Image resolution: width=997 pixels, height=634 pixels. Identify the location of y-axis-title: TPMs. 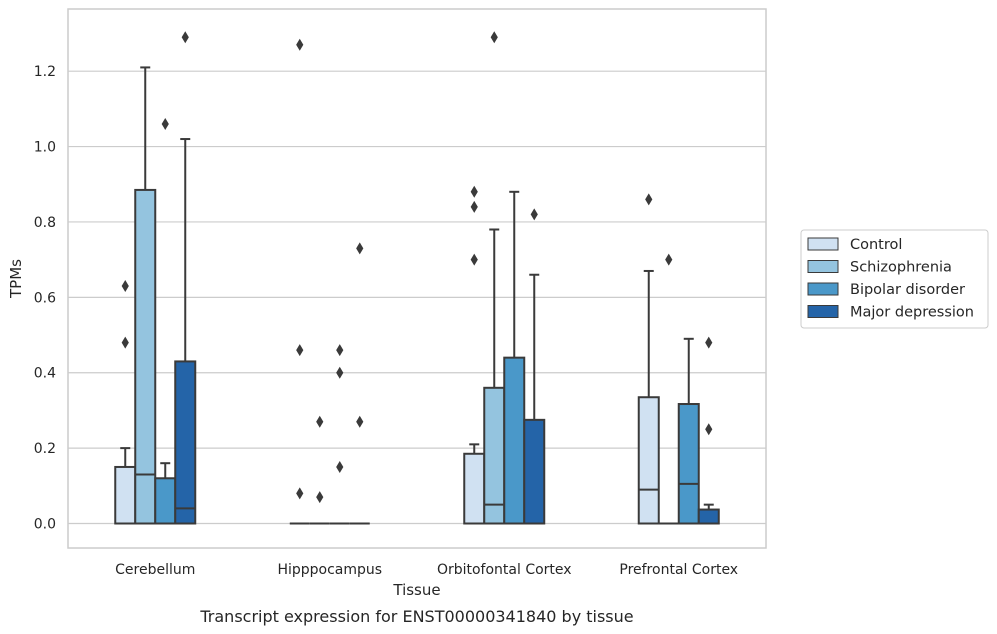
(16, 279).